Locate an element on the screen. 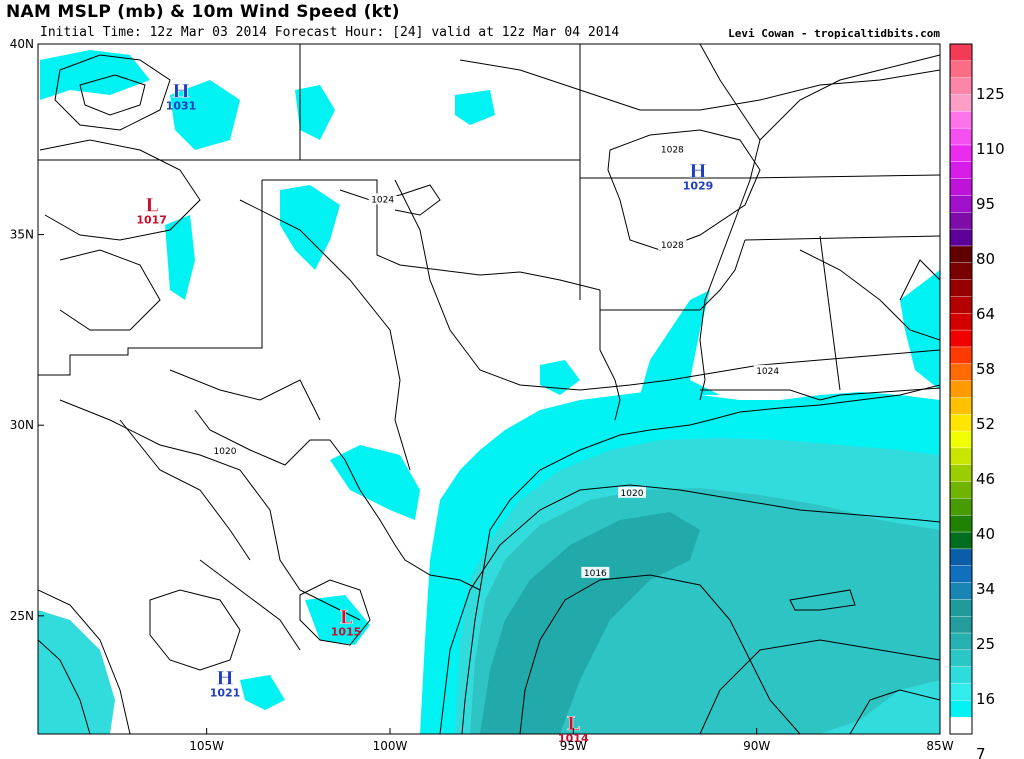  isobar-label: 1028 is located at coordinates (672, 151).